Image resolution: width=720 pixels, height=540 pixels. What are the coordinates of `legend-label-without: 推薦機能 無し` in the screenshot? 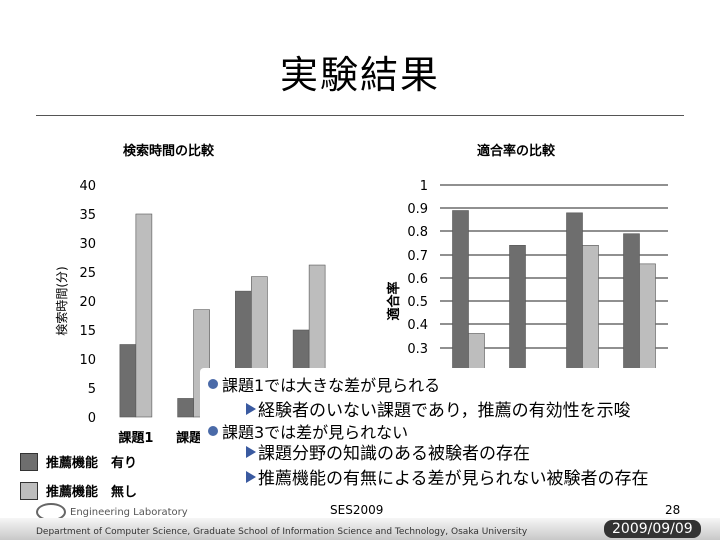 It's located at (92, 492).